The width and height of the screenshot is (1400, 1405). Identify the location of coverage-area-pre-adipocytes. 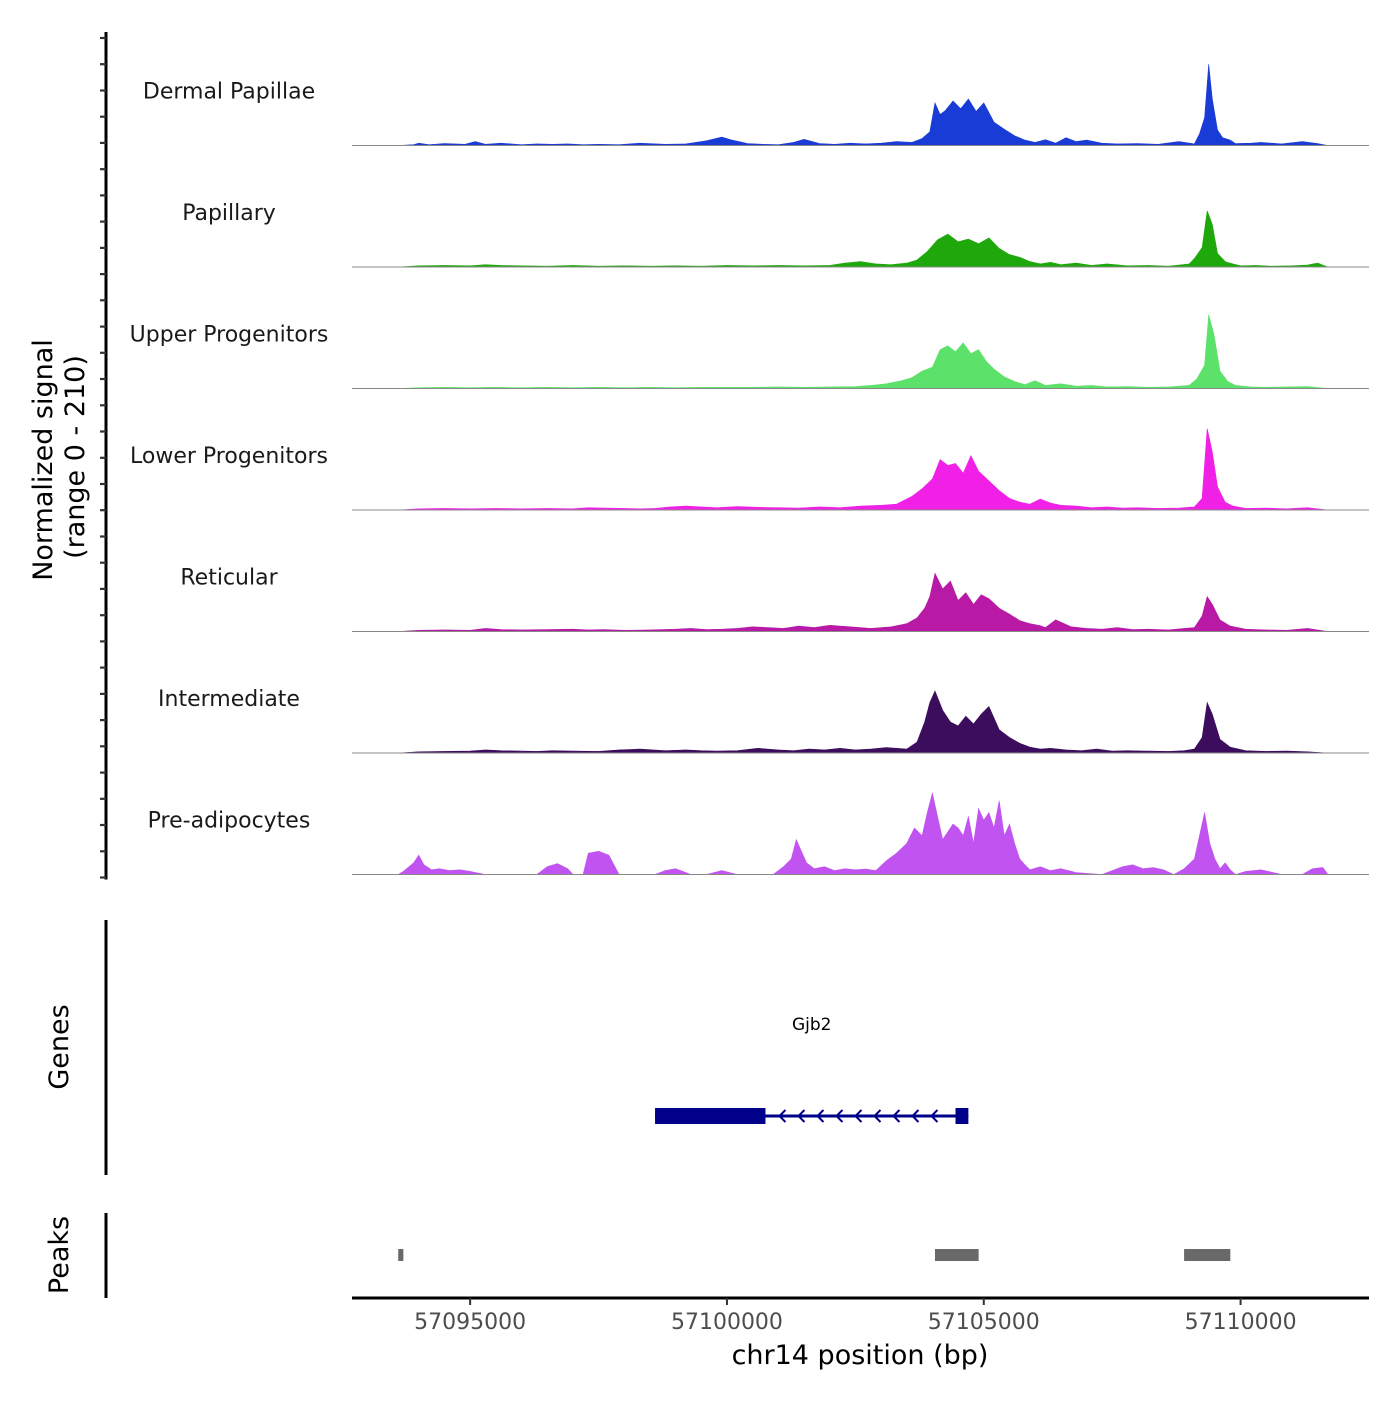
(863, 834).